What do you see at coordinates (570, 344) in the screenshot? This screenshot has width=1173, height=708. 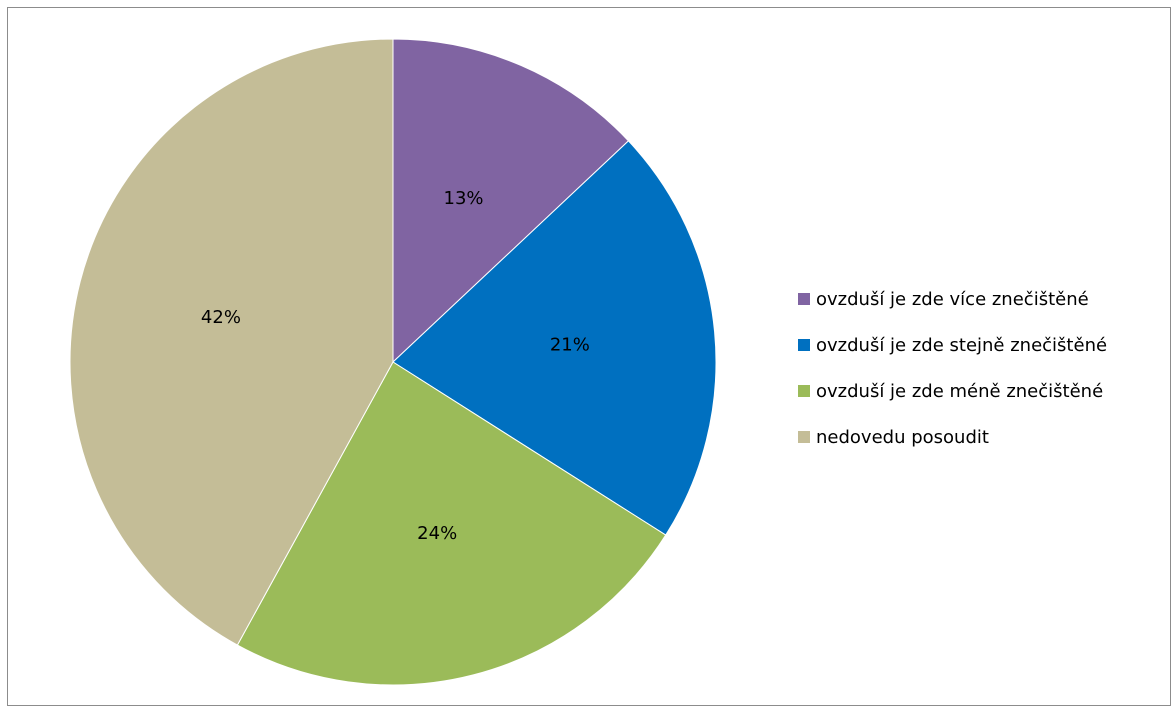 I see `slice-value-label: 21%` at bounding box center [570, 344].